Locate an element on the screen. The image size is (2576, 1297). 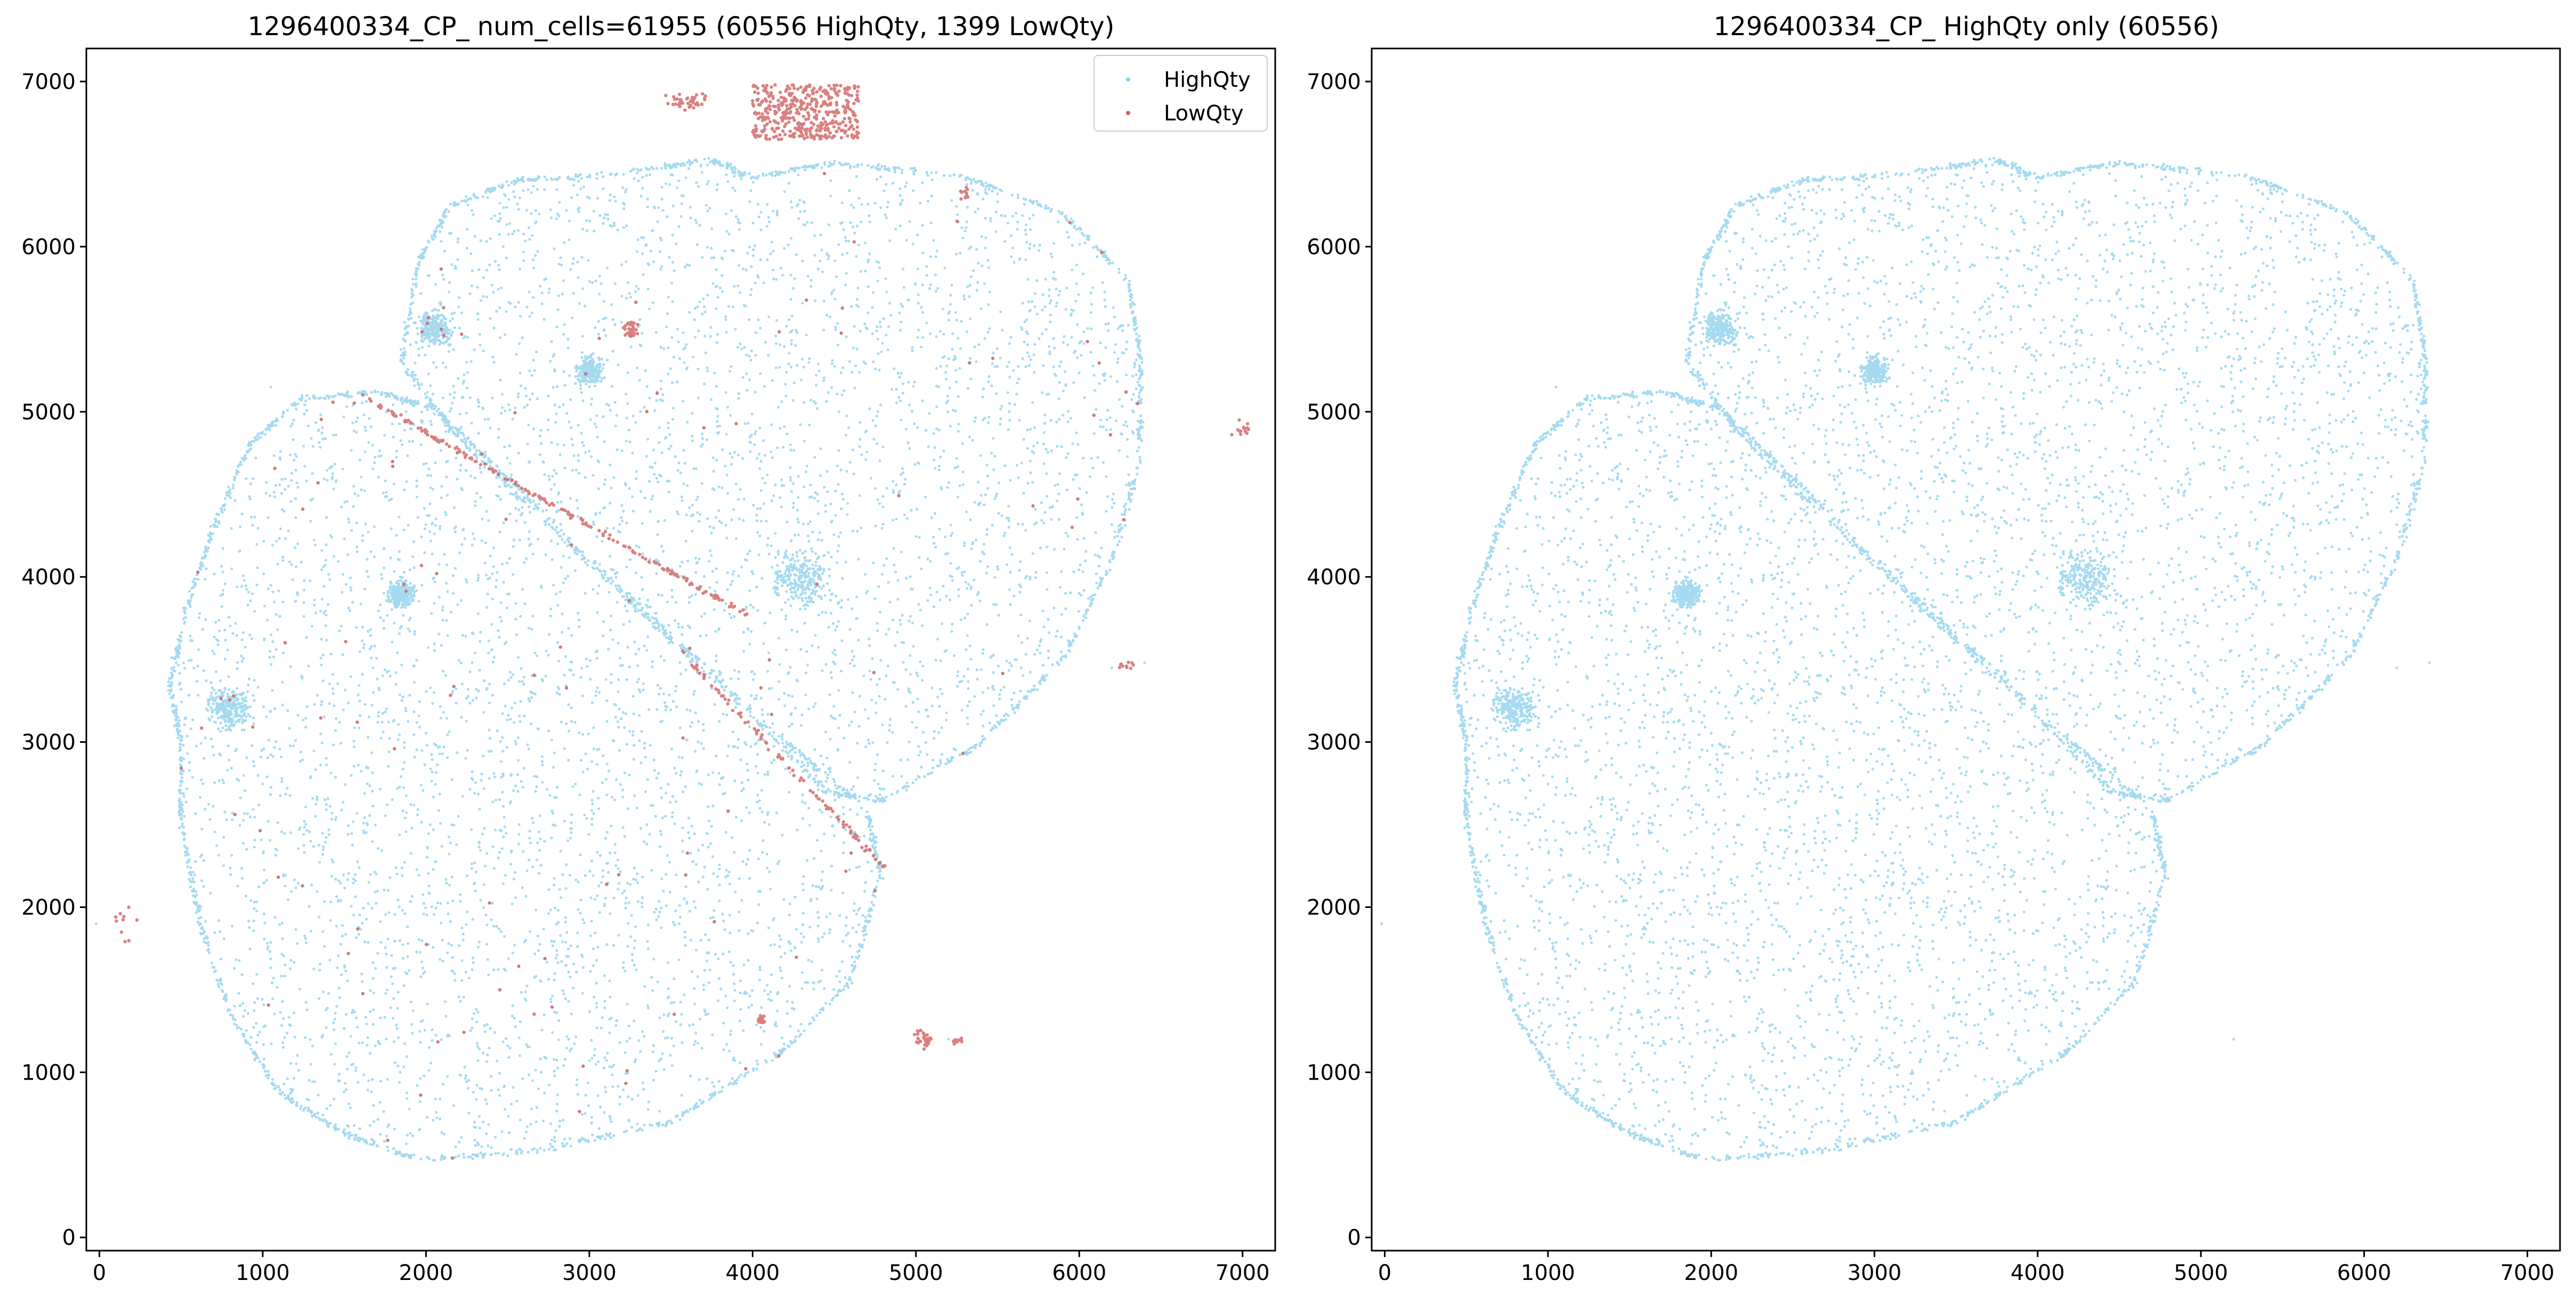
legend-marker-highqty is located at coordinates (1128, 79).